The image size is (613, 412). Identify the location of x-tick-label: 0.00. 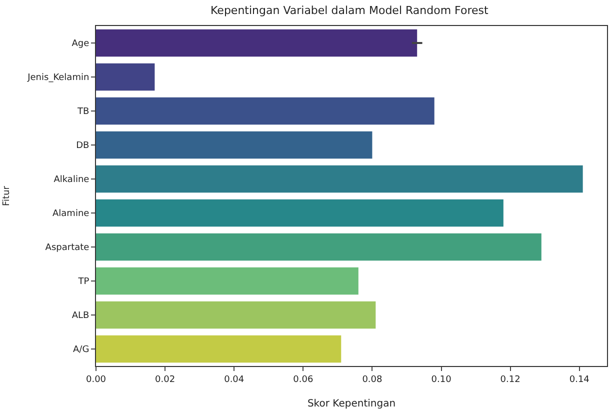
(96, 379).